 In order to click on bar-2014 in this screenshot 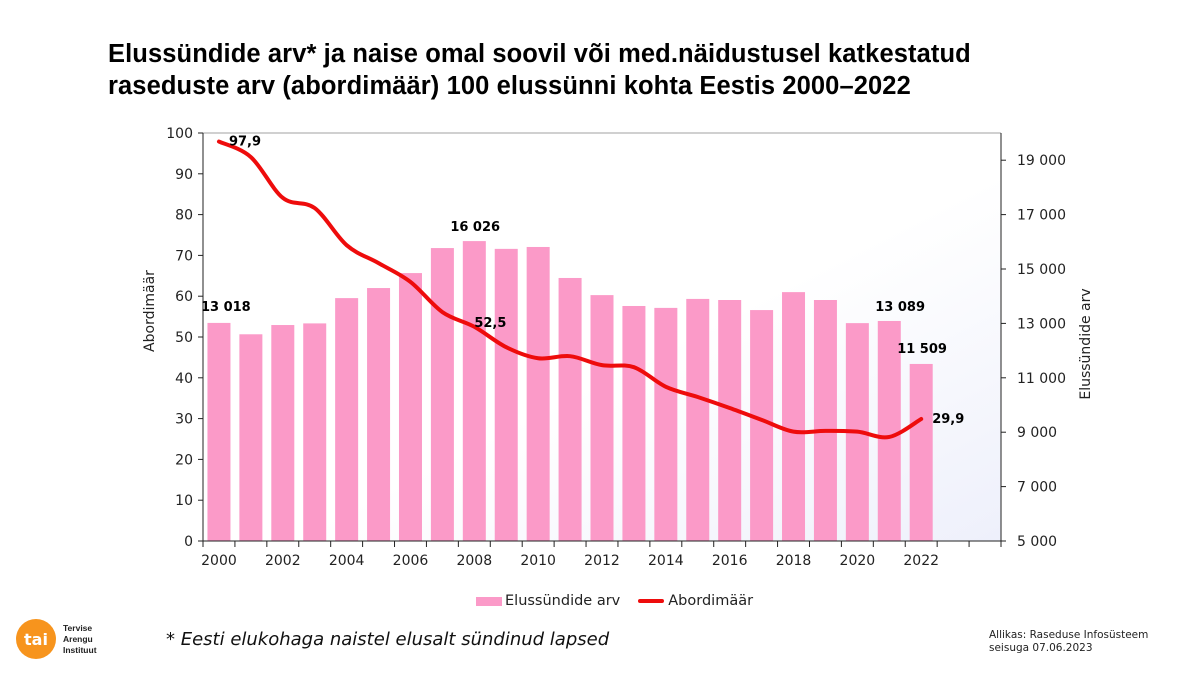, I will do `click(666, 424)`.